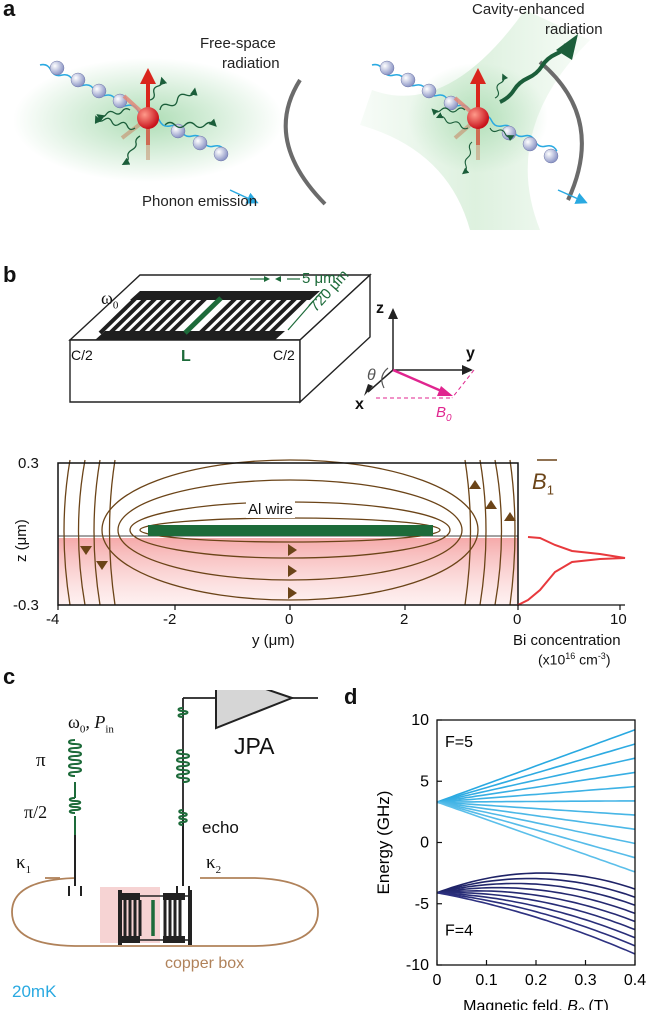  I want to click on kappa2-subscript: 2, so click(218, 869).